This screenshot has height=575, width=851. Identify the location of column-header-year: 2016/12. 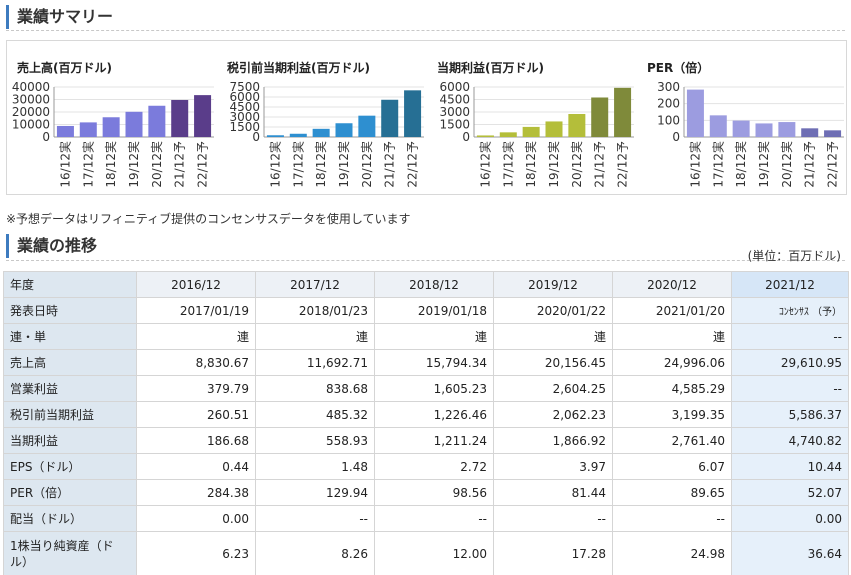
(196, 284).